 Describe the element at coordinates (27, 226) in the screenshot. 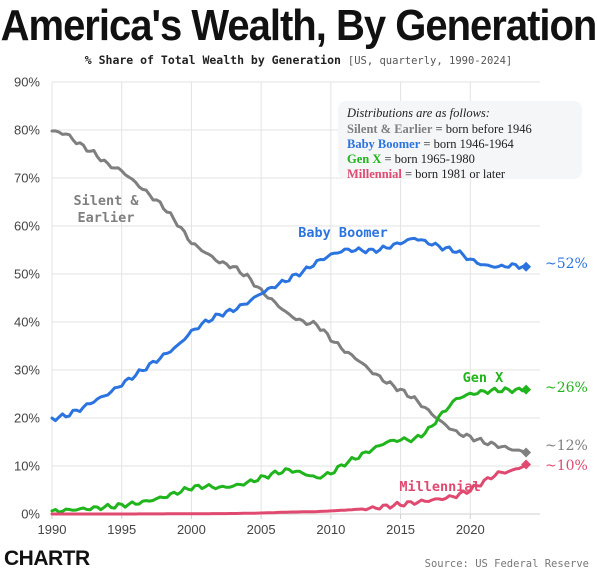

I see `y-tick-label: 60%` at that location.